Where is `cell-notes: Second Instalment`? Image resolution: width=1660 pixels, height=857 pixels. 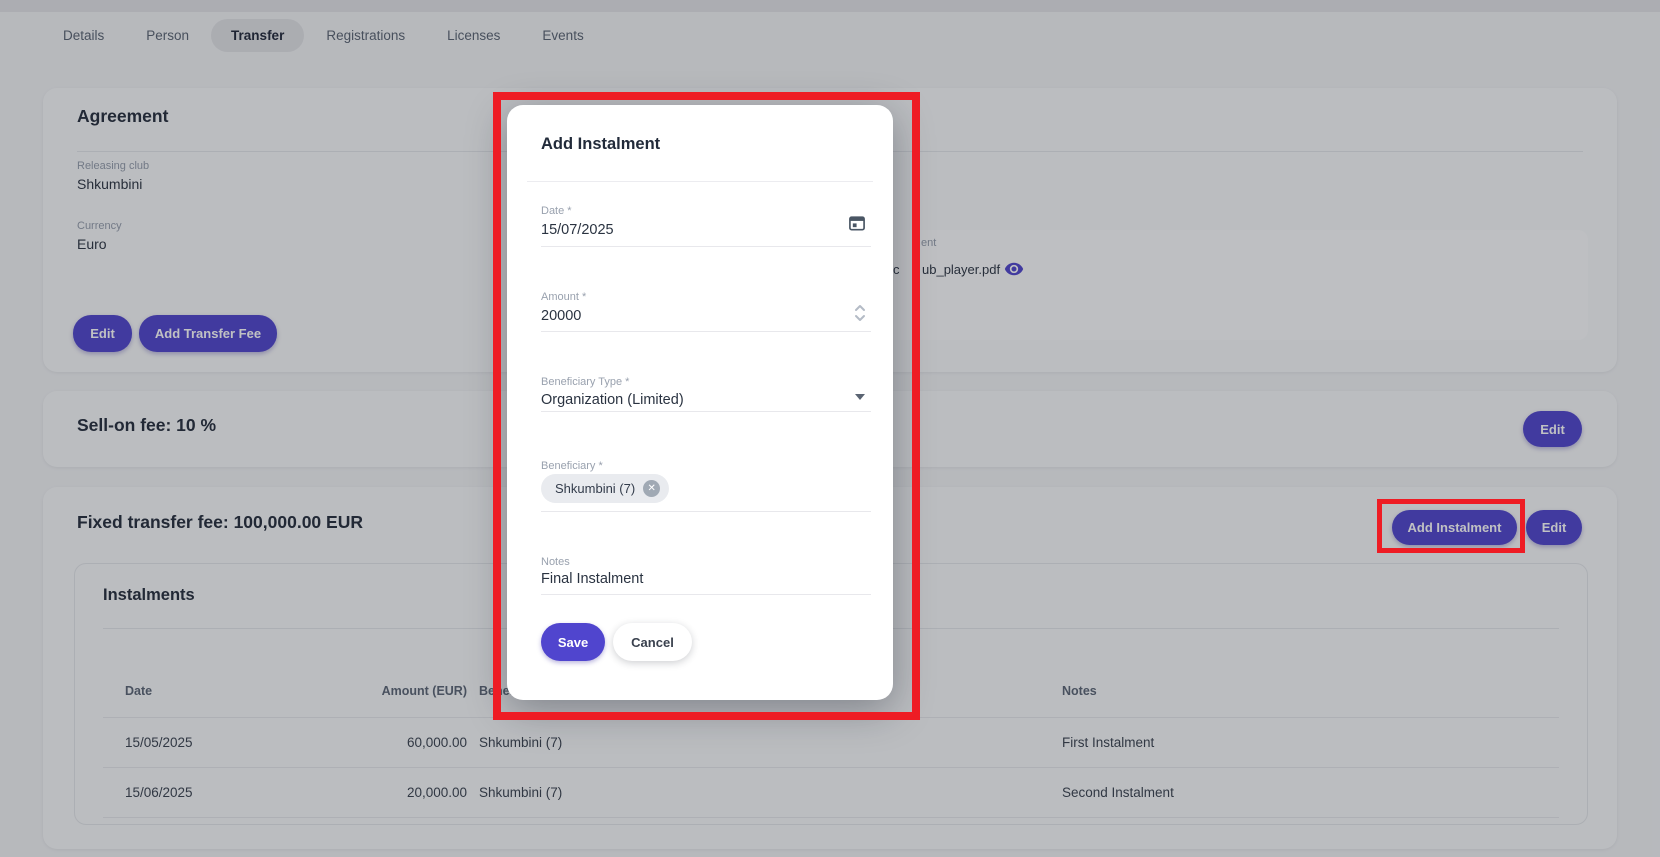
cell-notes: Second Instalment is located at coordinates (1118, 792).